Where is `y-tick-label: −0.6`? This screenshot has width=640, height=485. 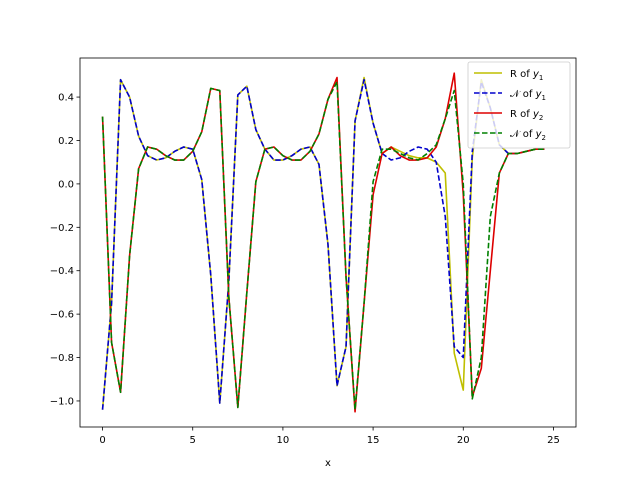
y-tick-label: −0.6 is located at coordinates (62, 315).